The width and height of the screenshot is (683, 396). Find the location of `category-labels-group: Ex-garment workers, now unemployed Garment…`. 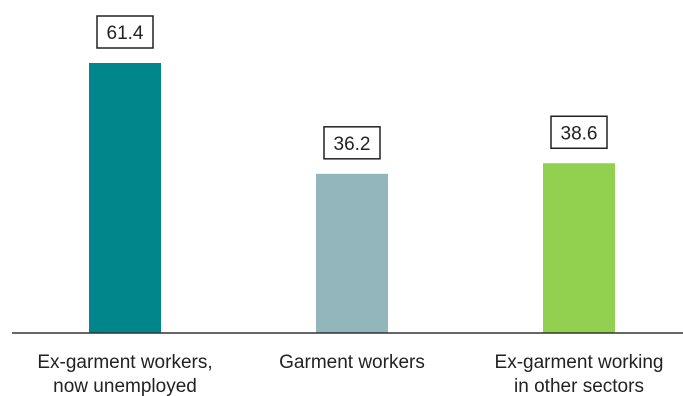

category-labels-group: Ex-garment workers, now unemployed Garment… is located at coordinates (350, 374).